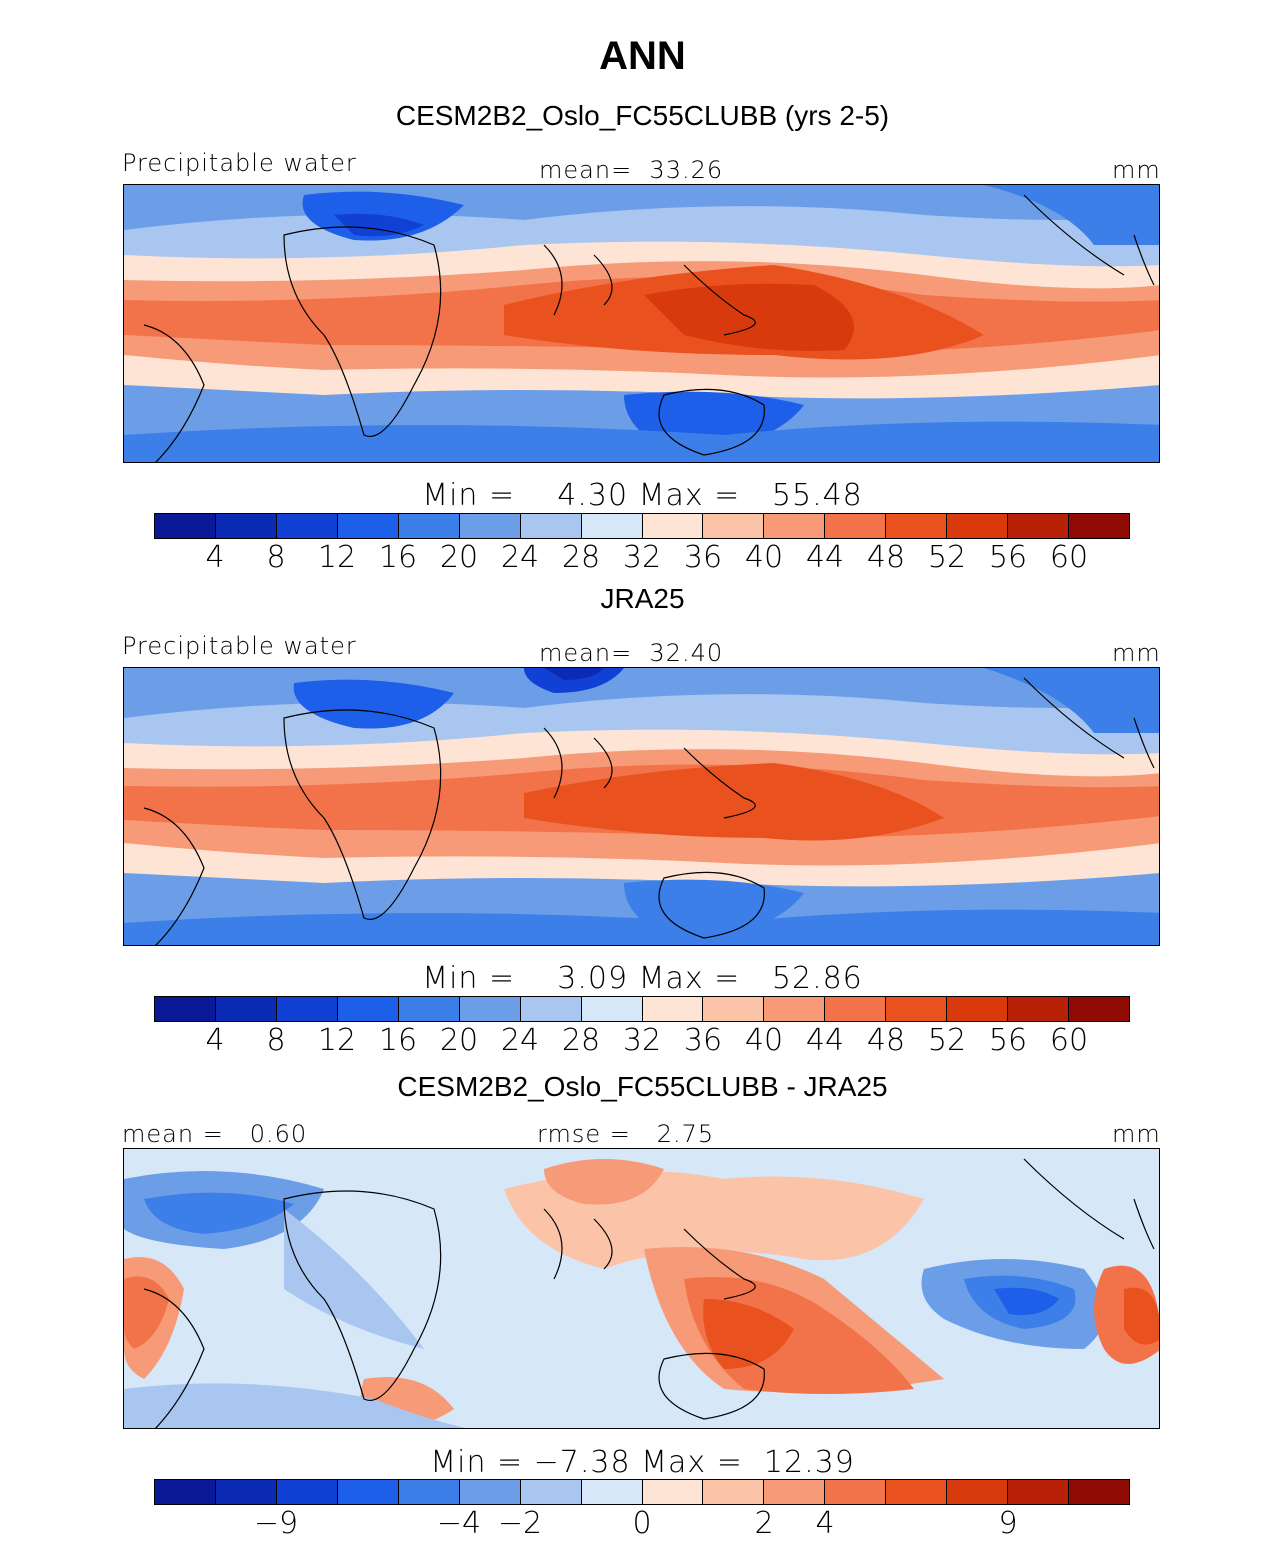 This screenshot has width=1285, height=1541. I want to click on panel-3-map, so click(641, 1288).